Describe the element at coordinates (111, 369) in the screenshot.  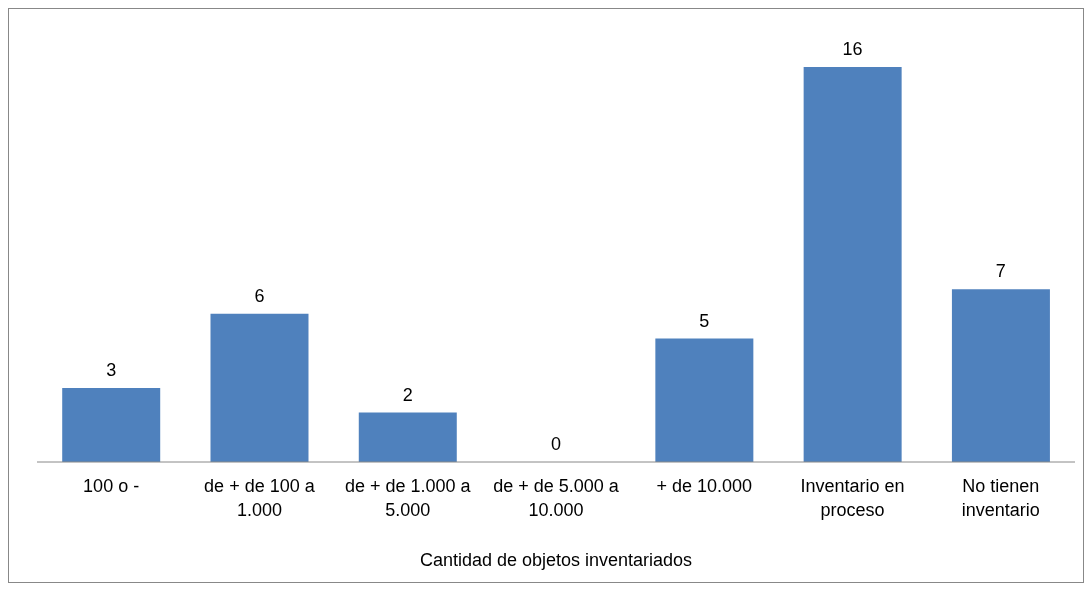
I see `data-label: 3` at that location.